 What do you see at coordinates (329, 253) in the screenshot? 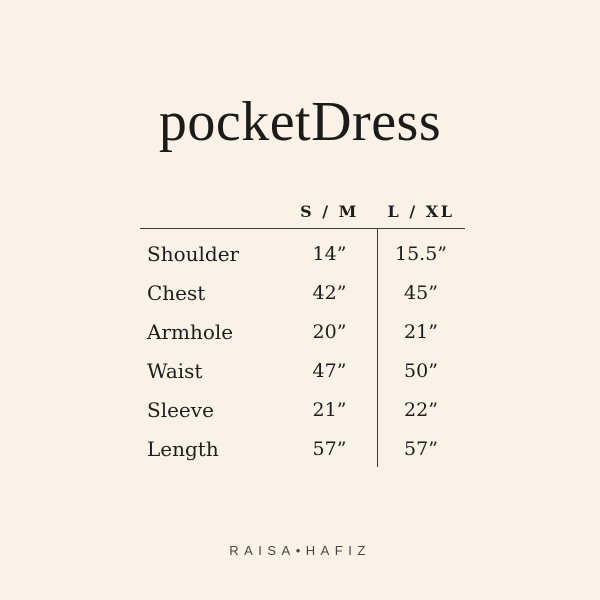
I see `sm-value: 14”` at bounding box center [329, 253].